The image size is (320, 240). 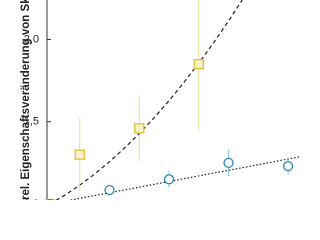 What do you see at coordinates (26, 100) in the screenshot?
I see `y-axis-label: rel. Eigenschaftsveränderung von Sku u` at bounding box center [26, 100].